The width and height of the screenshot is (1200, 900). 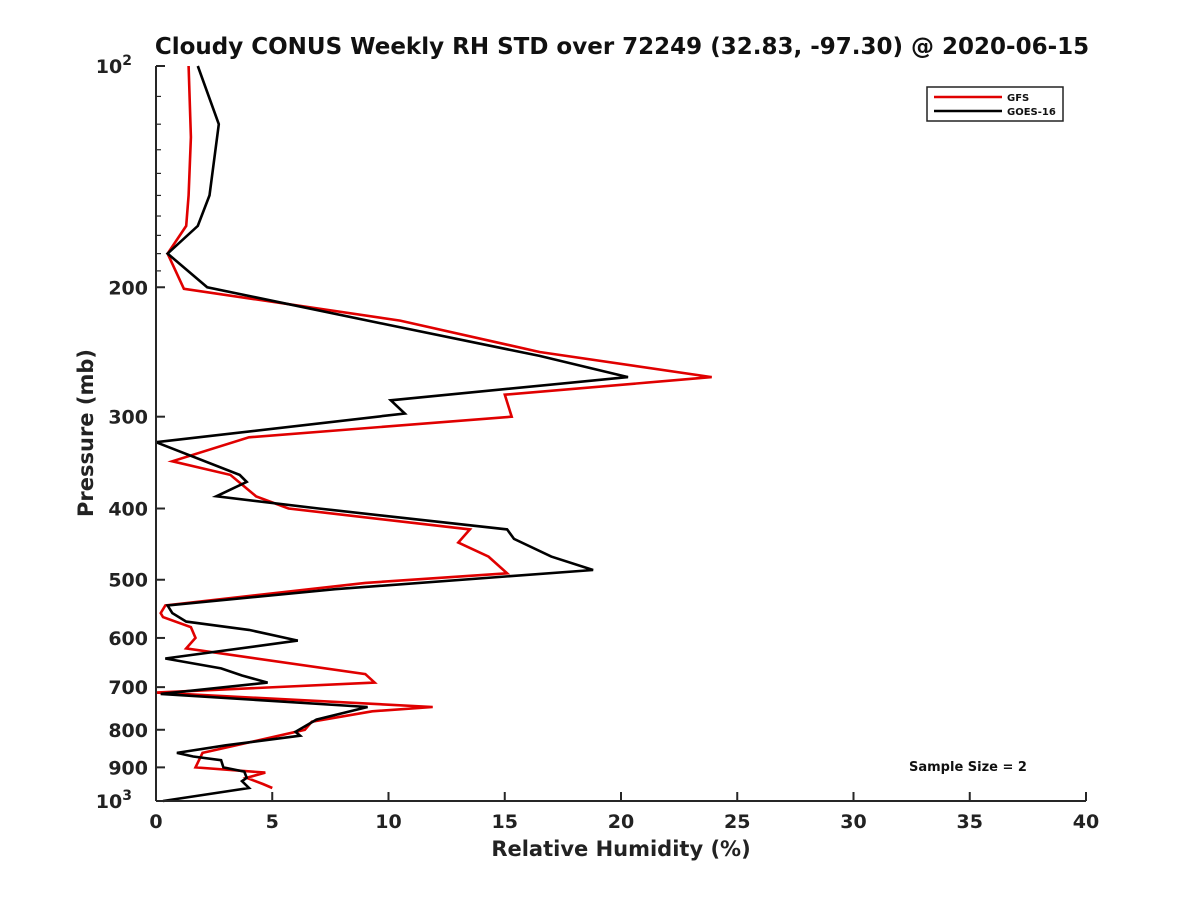 What do you see at coordinates (1031, 112) in the screenshot?
I see `legend-label-goes16: GOES-16` at bounding box center [1031, 112].